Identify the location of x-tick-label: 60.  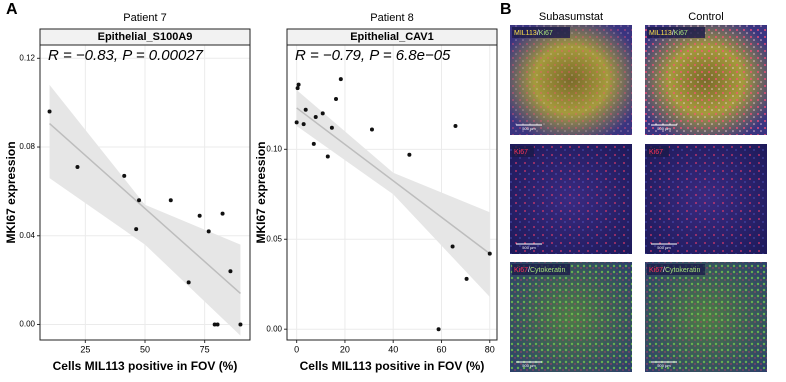
(441, 349).